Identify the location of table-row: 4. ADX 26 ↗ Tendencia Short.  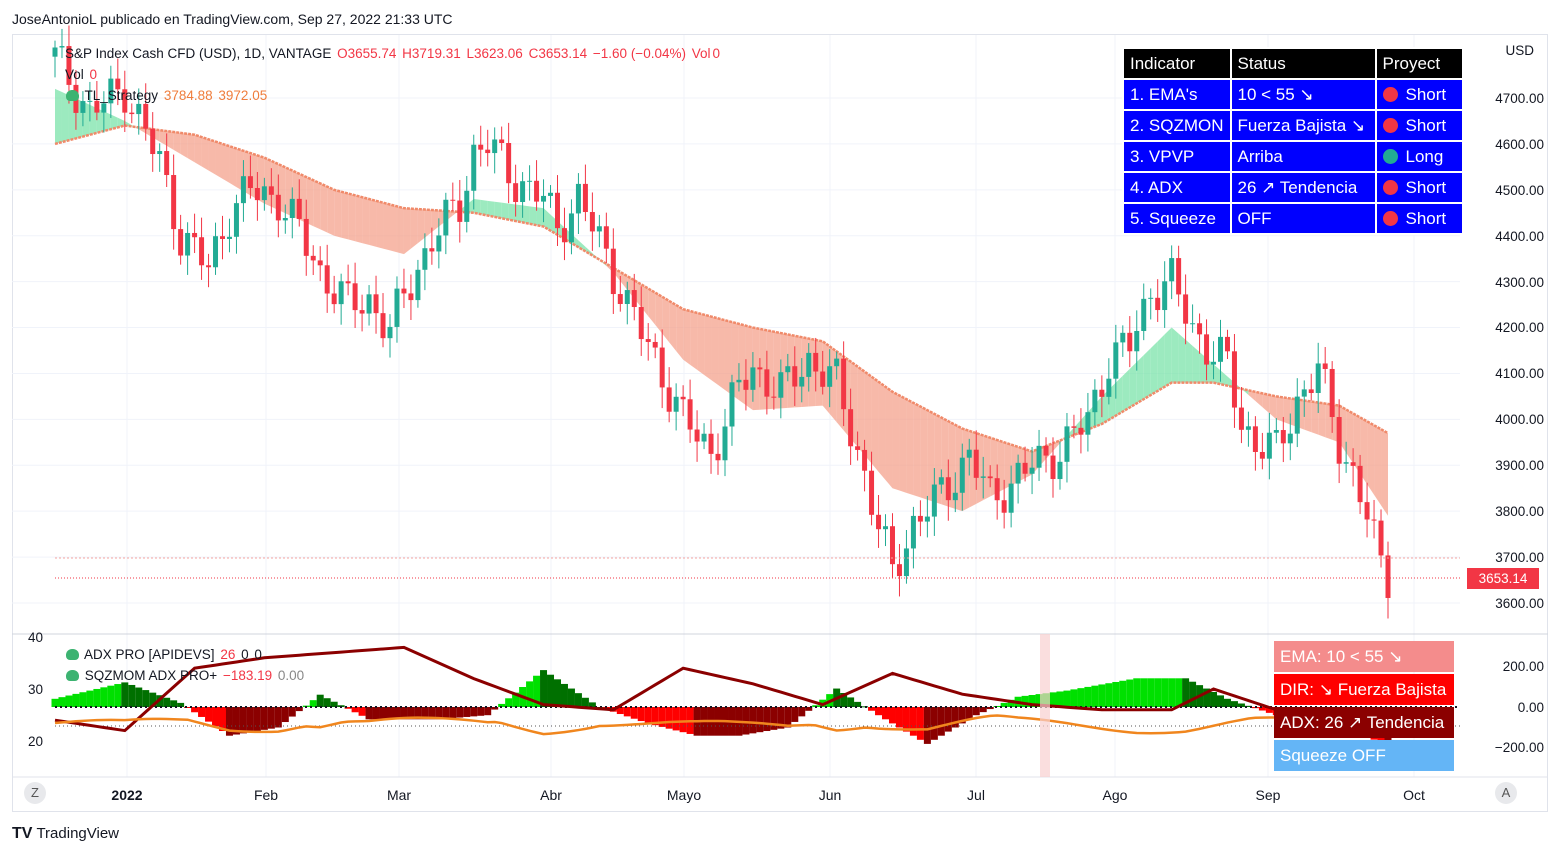
(1293, 187).